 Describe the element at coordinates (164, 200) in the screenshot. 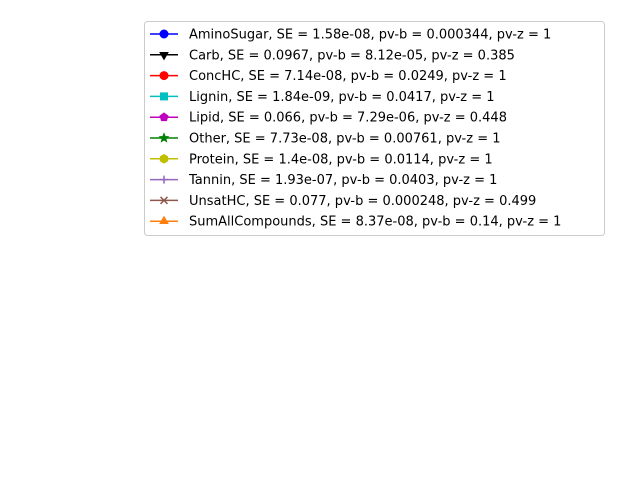

I see `legend-marker-x` at that location.